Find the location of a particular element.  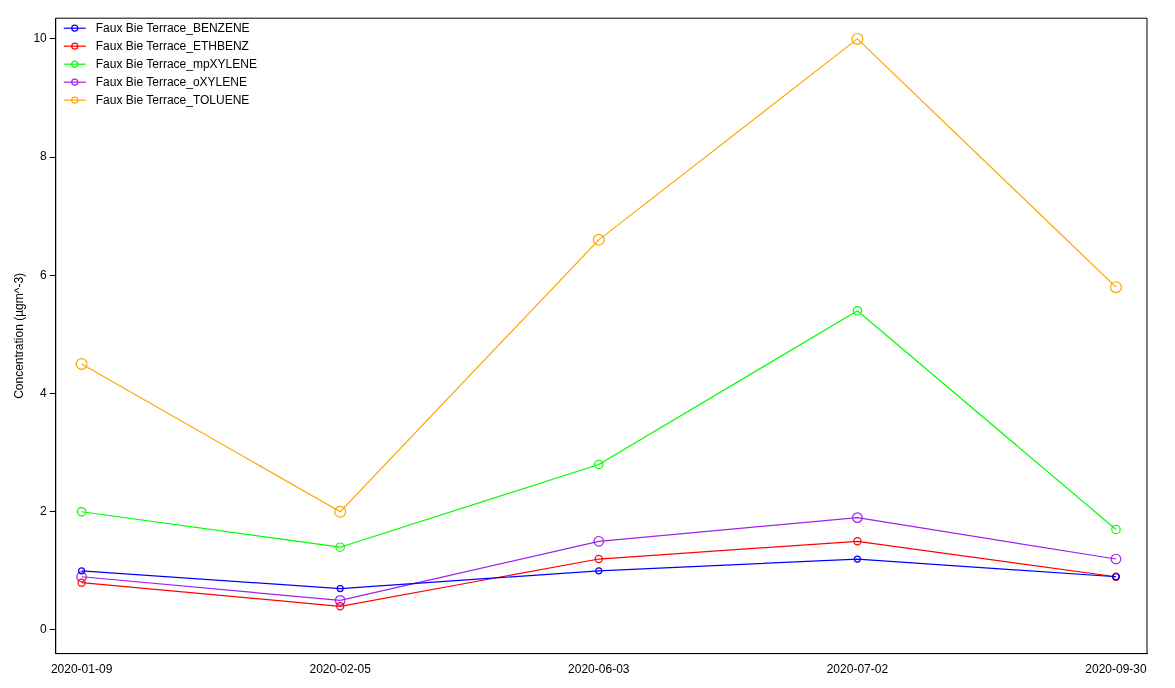

y-tick-label: 6 is located at coordinates (44, 274).